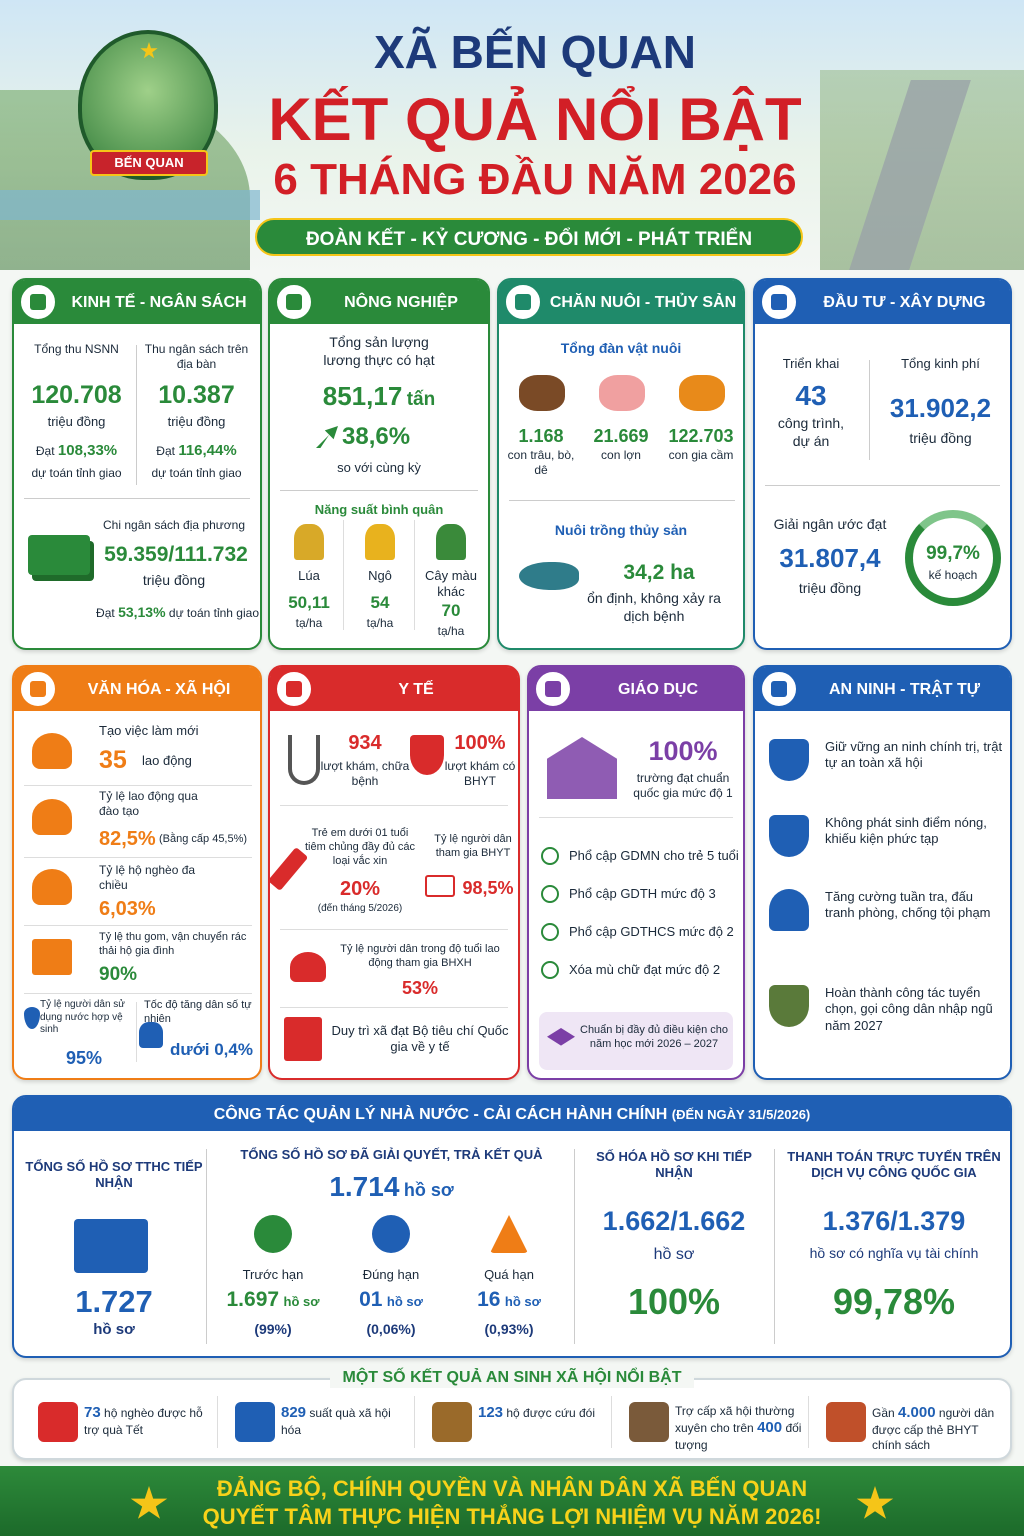 The width and height of the screenshot is (1024, 1536). What do you see at coordinates (735, 1419) in the screenshot?
I see `text: Trợ cấp xã hội thường xuyên cho trên` at bounding box center [735, 1419].